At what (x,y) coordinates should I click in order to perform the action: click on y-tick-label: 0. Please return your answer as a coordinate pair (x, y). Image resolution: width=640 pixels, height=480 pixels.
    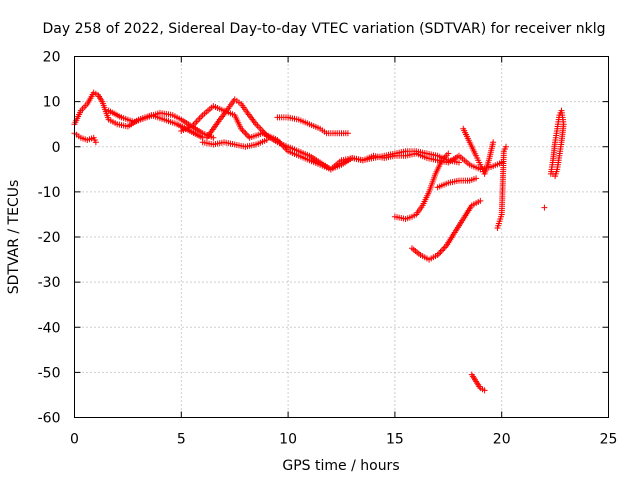
    Looking at the image, I should click on (56, 148).